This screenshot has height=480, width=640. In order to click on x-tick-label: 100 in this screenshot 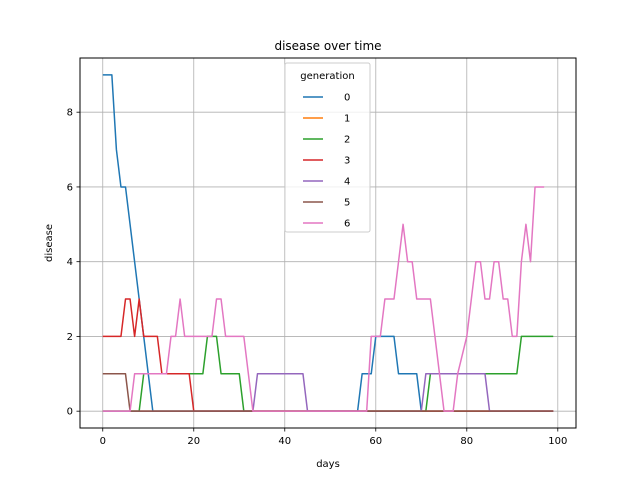, I will do `click(557, 441)`.